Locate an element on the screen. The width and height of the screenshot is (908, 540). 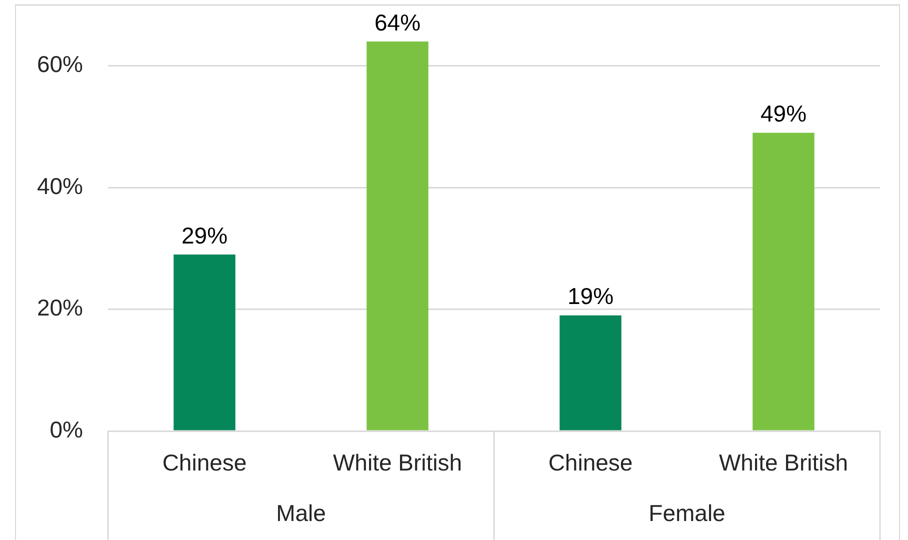
text: White British is located at coordinates (783, 462).